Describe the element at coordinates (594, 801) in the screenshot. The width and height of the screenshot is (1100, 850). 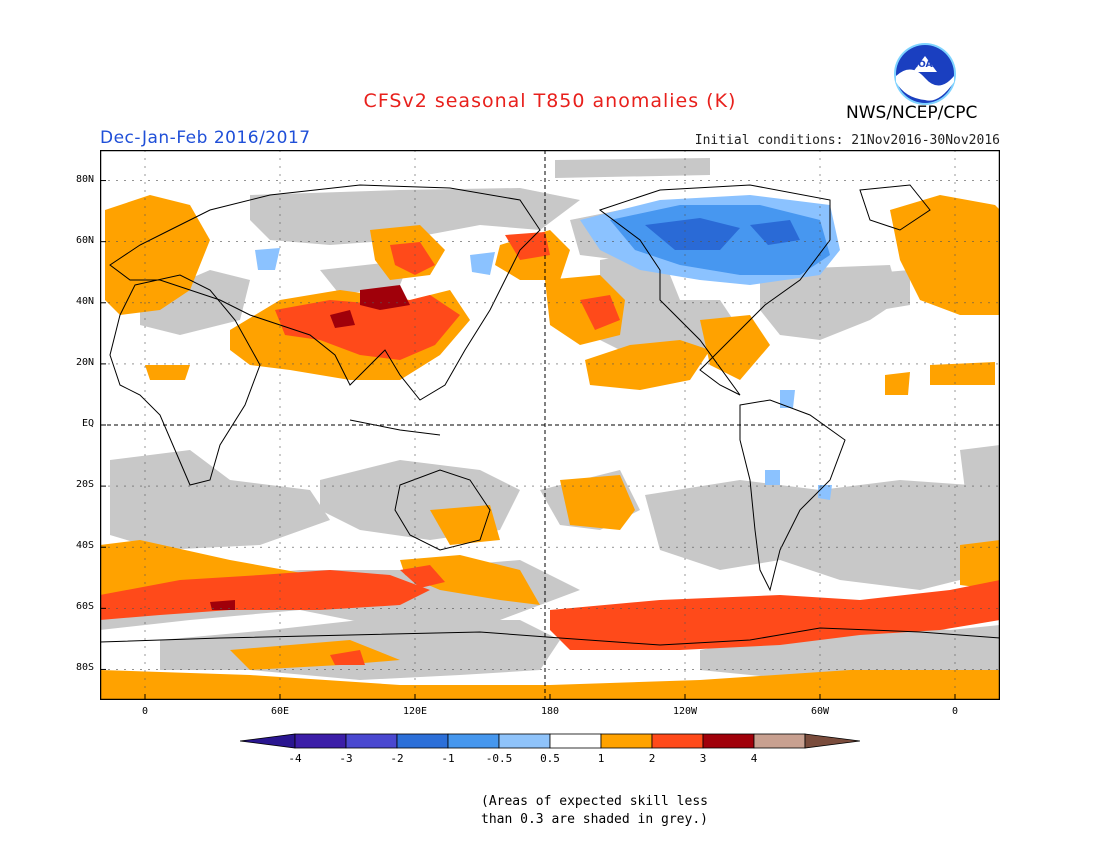
I see `footnote-line-1: (Areas of expected skill less` at that location.